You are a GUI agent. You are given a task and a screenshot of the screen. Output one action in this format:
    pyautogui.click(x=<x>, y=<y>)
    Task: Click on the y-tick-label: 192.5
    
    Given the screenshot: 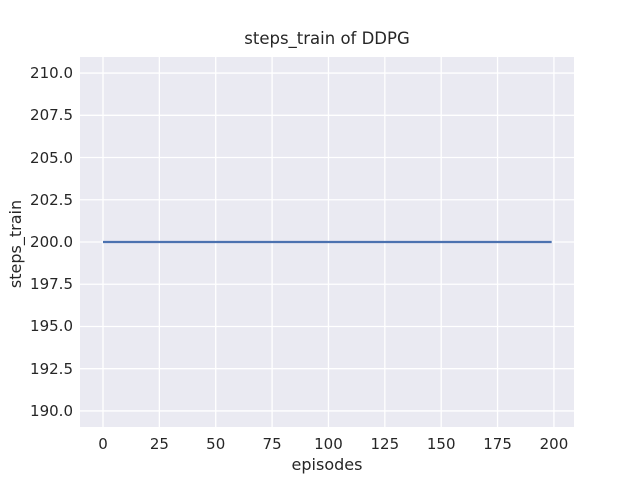 What is the action you would take?
    pyautogui.click(x=51, y=368)
    